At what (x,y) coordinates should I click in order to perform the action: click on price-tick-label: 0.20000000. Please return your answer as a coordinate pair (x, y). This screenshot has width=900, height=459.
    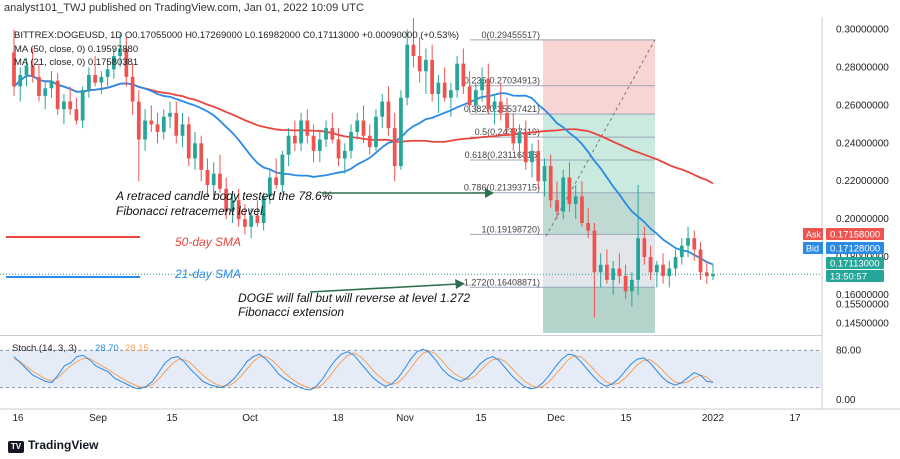
    Looking at the image, I should click on (862, 219).